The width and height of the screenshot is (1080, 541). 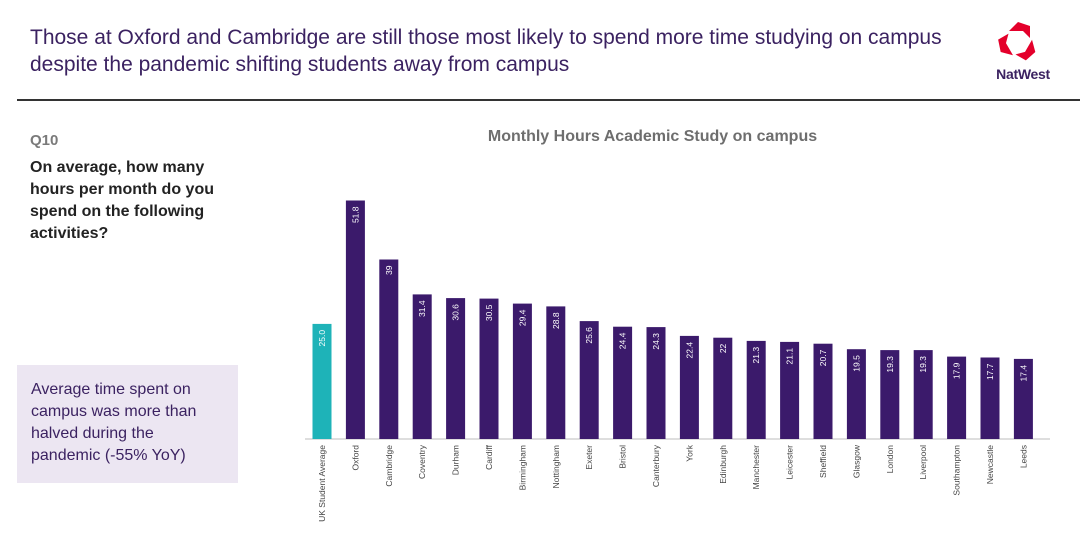 What do you see at coordinates (756, 355) in the screenshot?
I see `value-label: 21.3` at bounding box center [756, 355].